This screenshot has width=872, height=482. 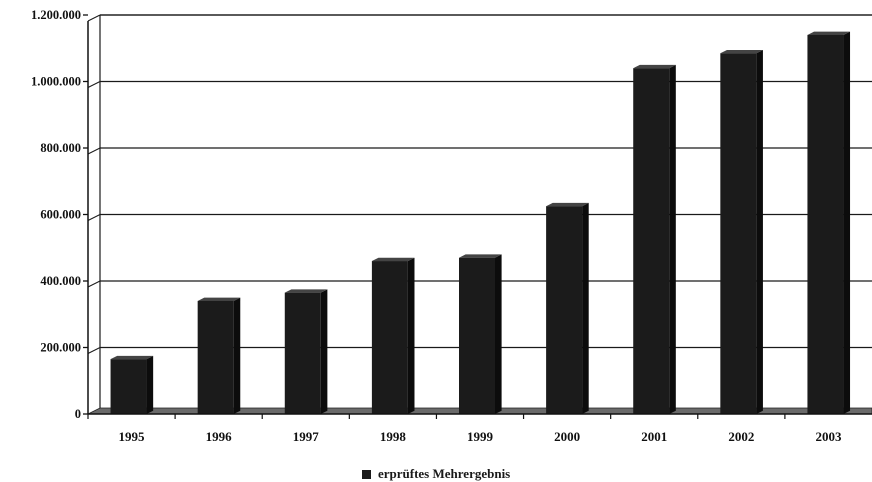 I want to click on x-tick-labels: 1995 1996 1997 1998 1999 2000 2001 2002 2003, so click(x=480, y=436).